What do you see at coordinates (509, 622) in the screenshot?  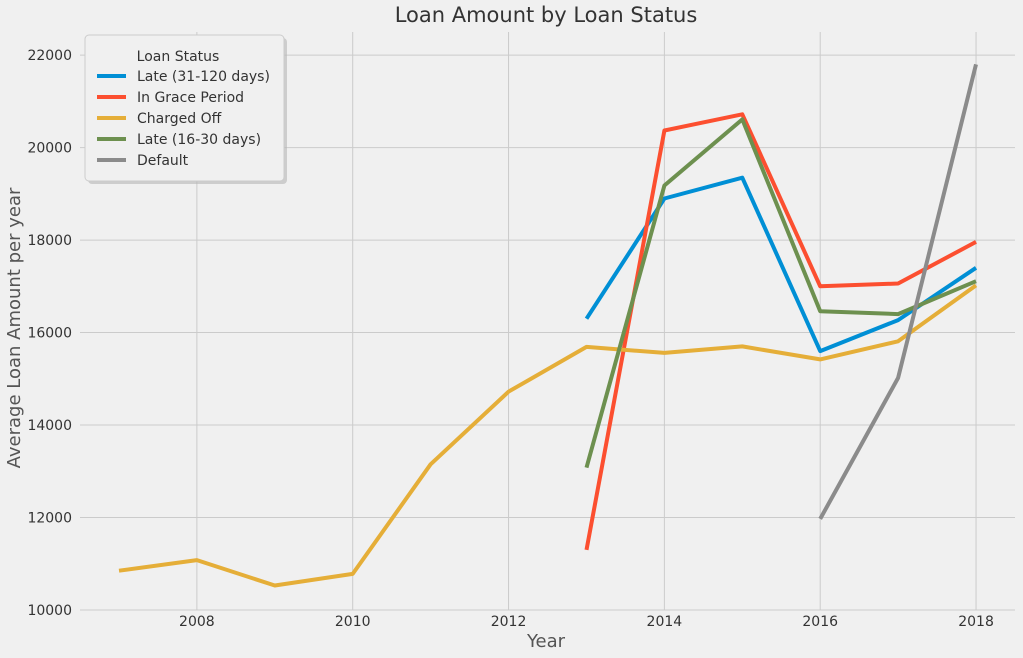 I see `x-tick-label: 2012` at bounding box center [509, 622].